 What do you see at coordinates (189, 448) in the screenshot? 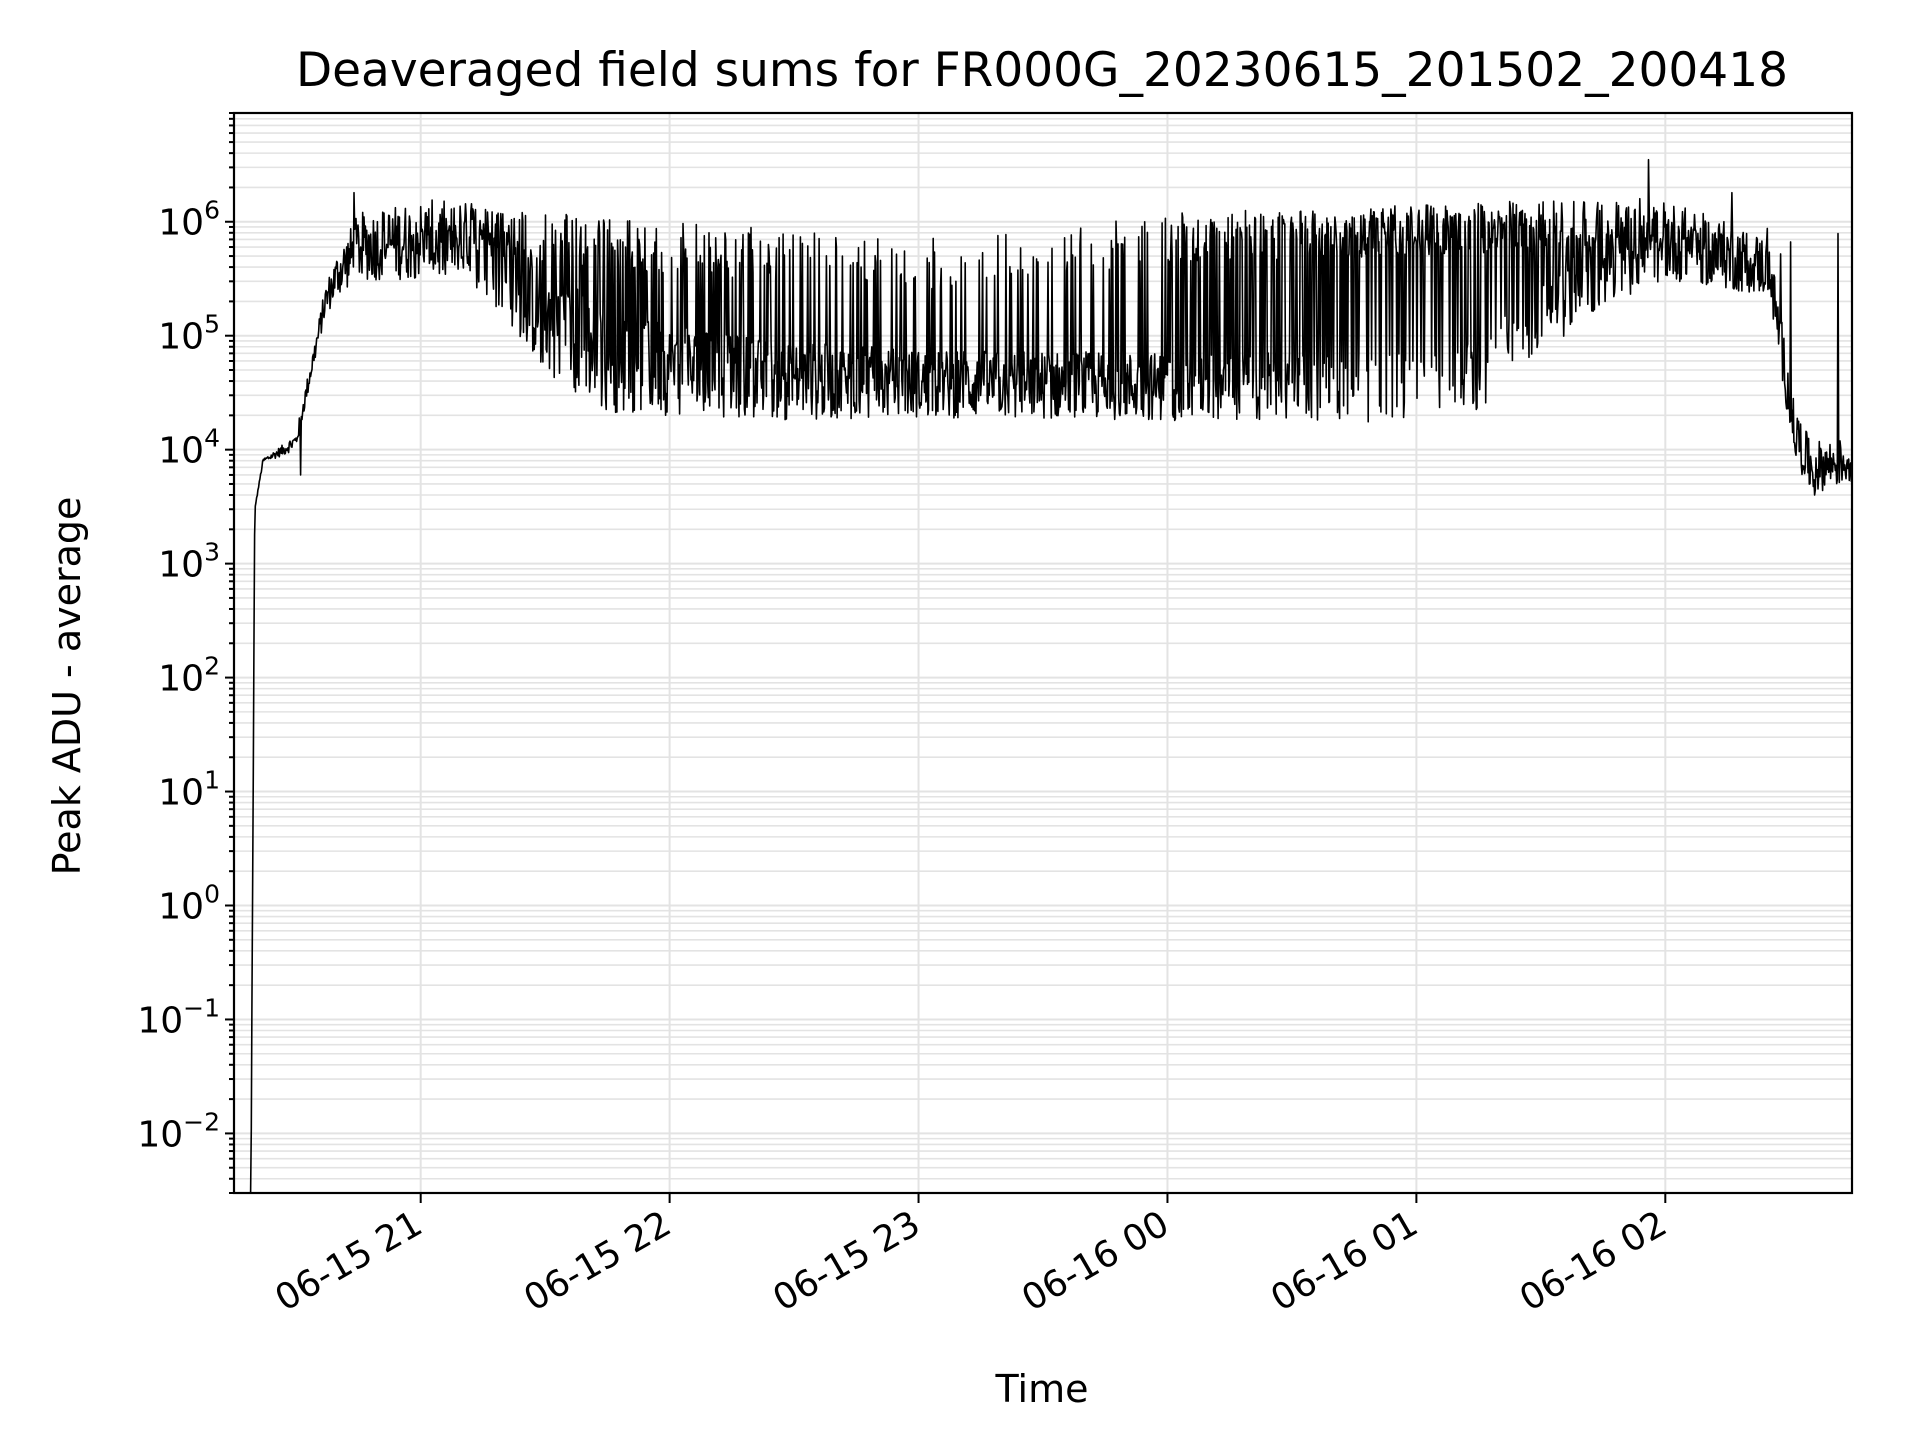
I see `y-tick-label: 10⁴` at bounding box center [189, 448].